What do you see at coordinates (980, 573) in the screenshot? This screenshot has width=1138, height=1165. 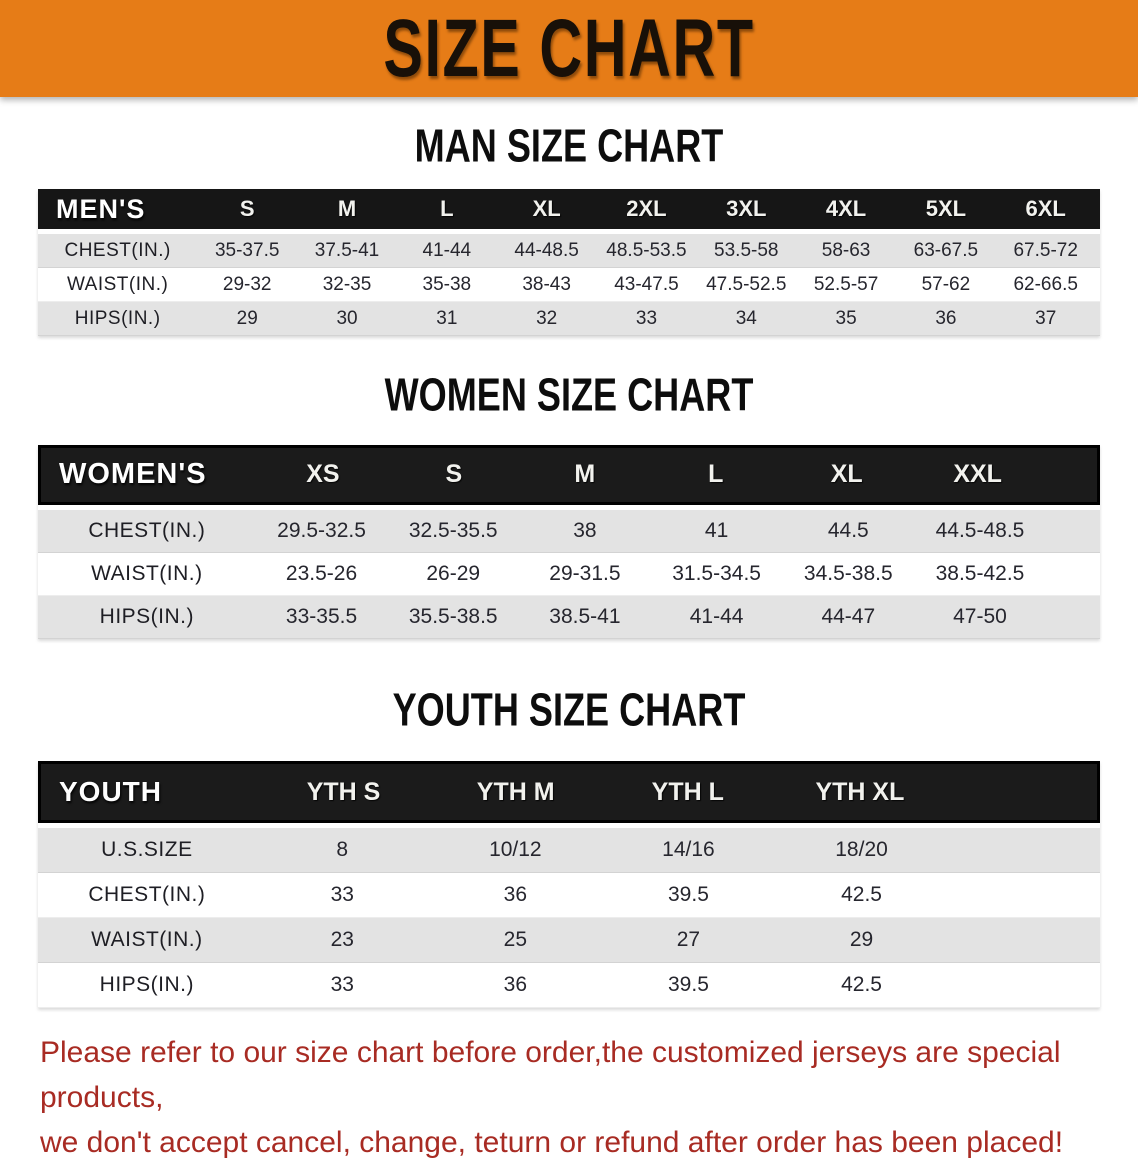 I see `cell-value: 38.5-42.5` at bounding box center [980, 573].